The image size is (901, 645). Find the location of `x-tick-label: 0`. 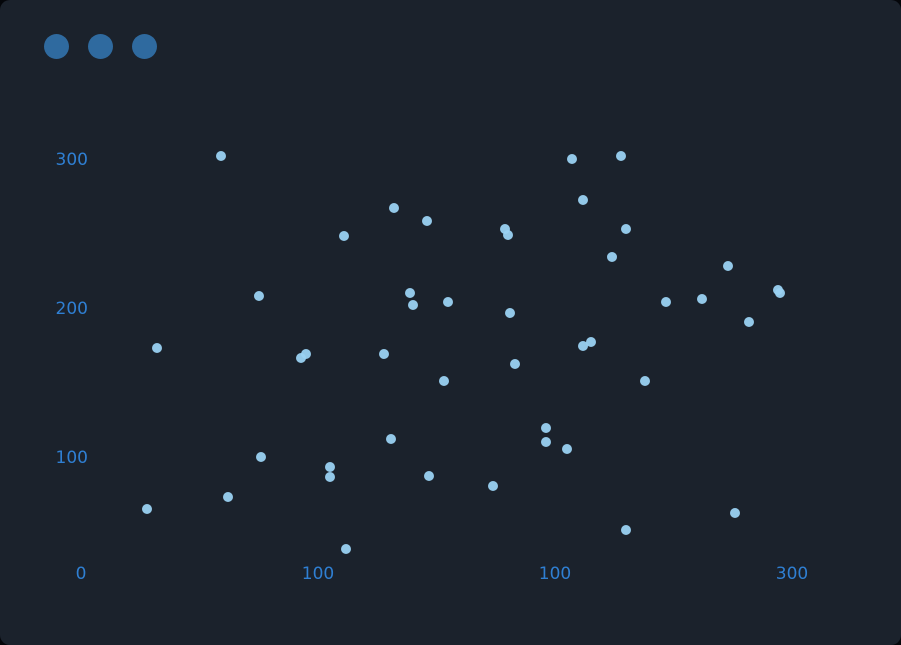

x-tick-label: 0 is located at coordinates (81, 574).